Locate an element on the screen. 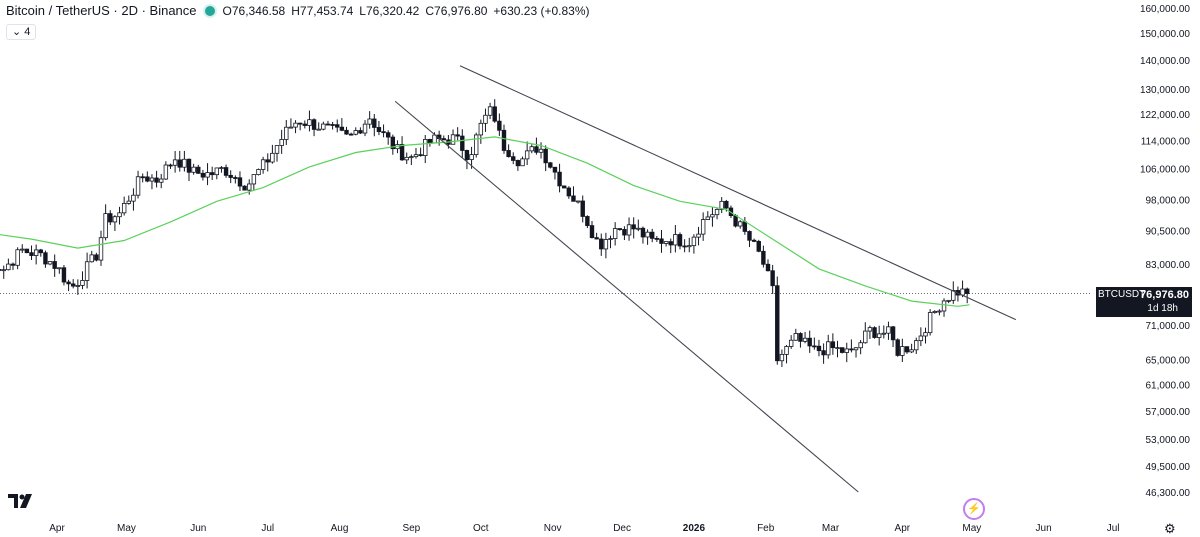  time-tick-label: Jun is located at coordinates (1044, 528).